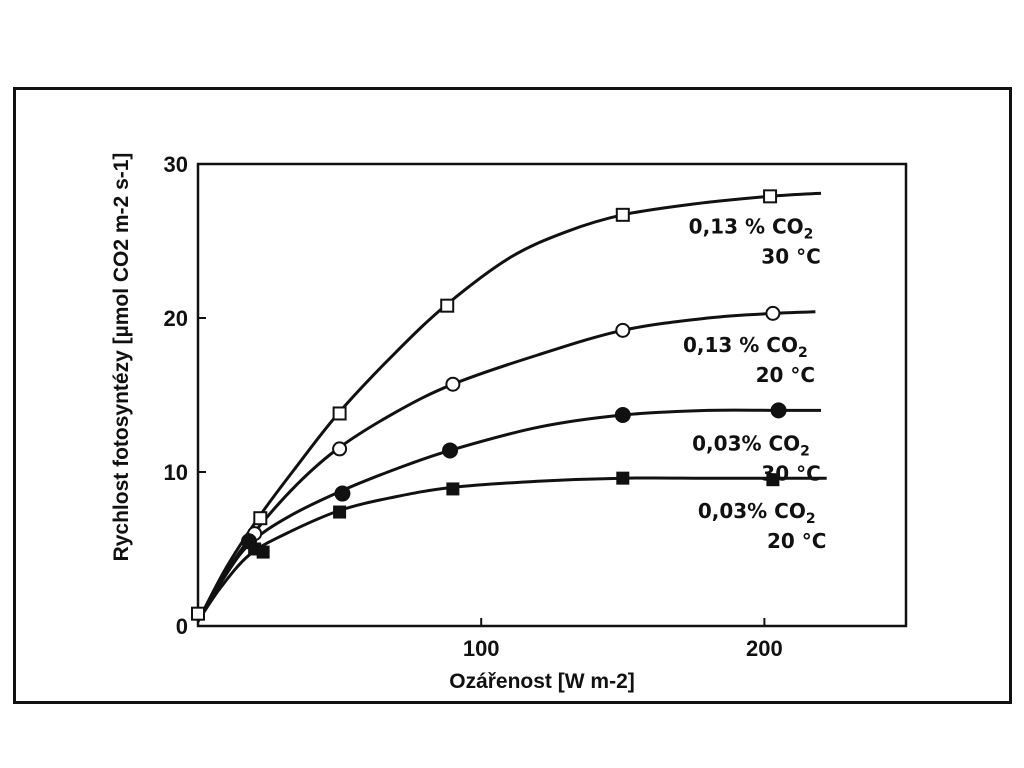  Describe the element at coordinates (542, 681) in the screenshot. I see `x-axis-label: Ozářenost [W m-2]` at that location.